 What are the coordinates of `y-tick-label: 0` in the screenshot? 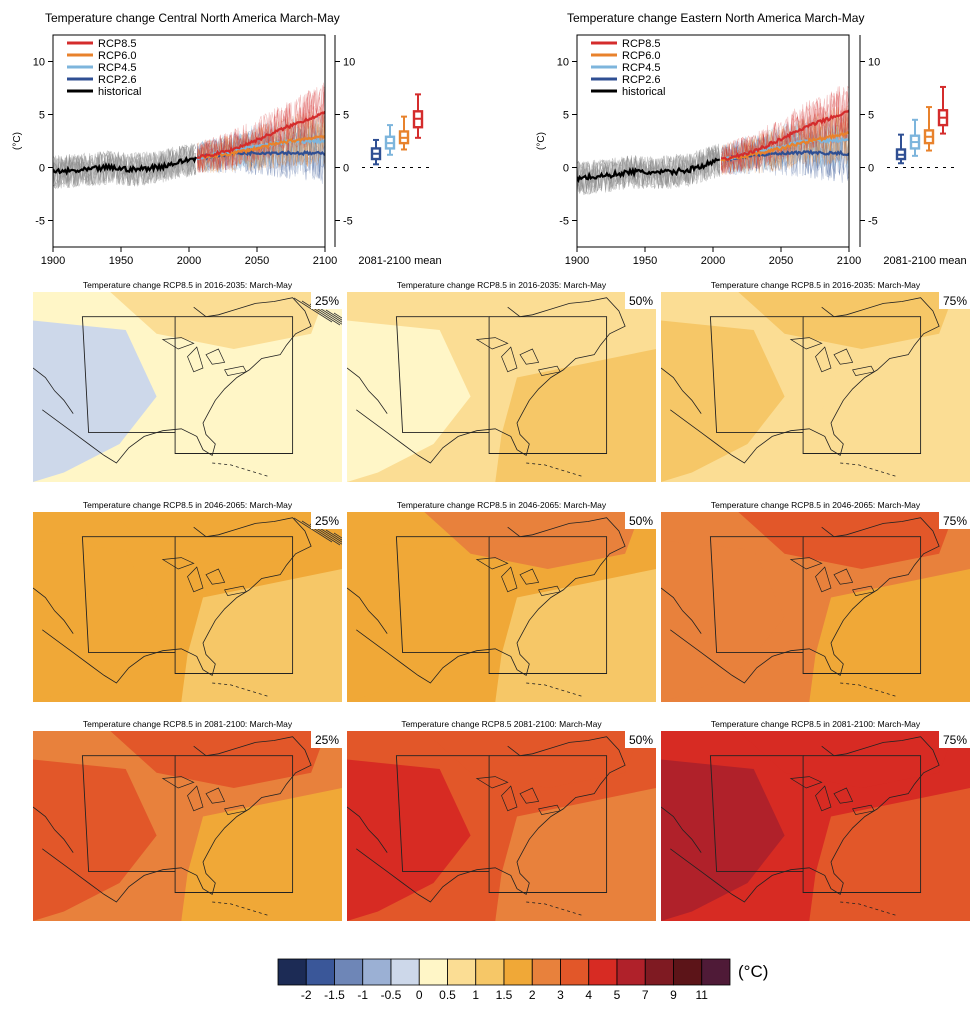 It's located at (42, 169).